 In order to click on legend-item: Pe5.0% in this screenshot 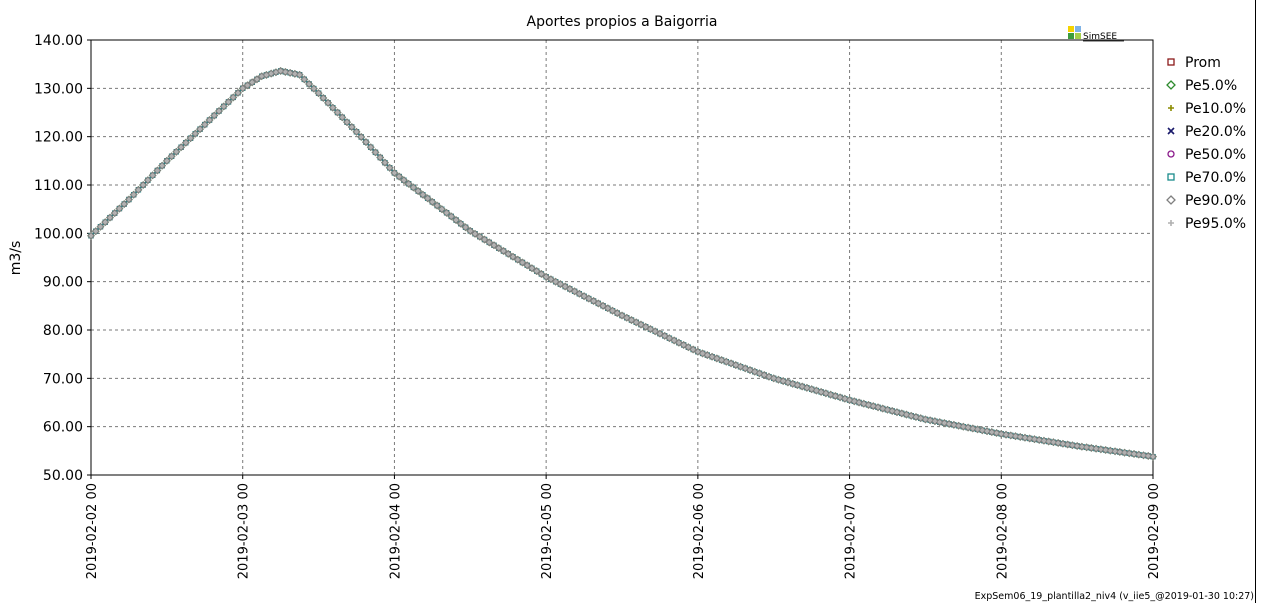, I will do `click(1201, 86)`.